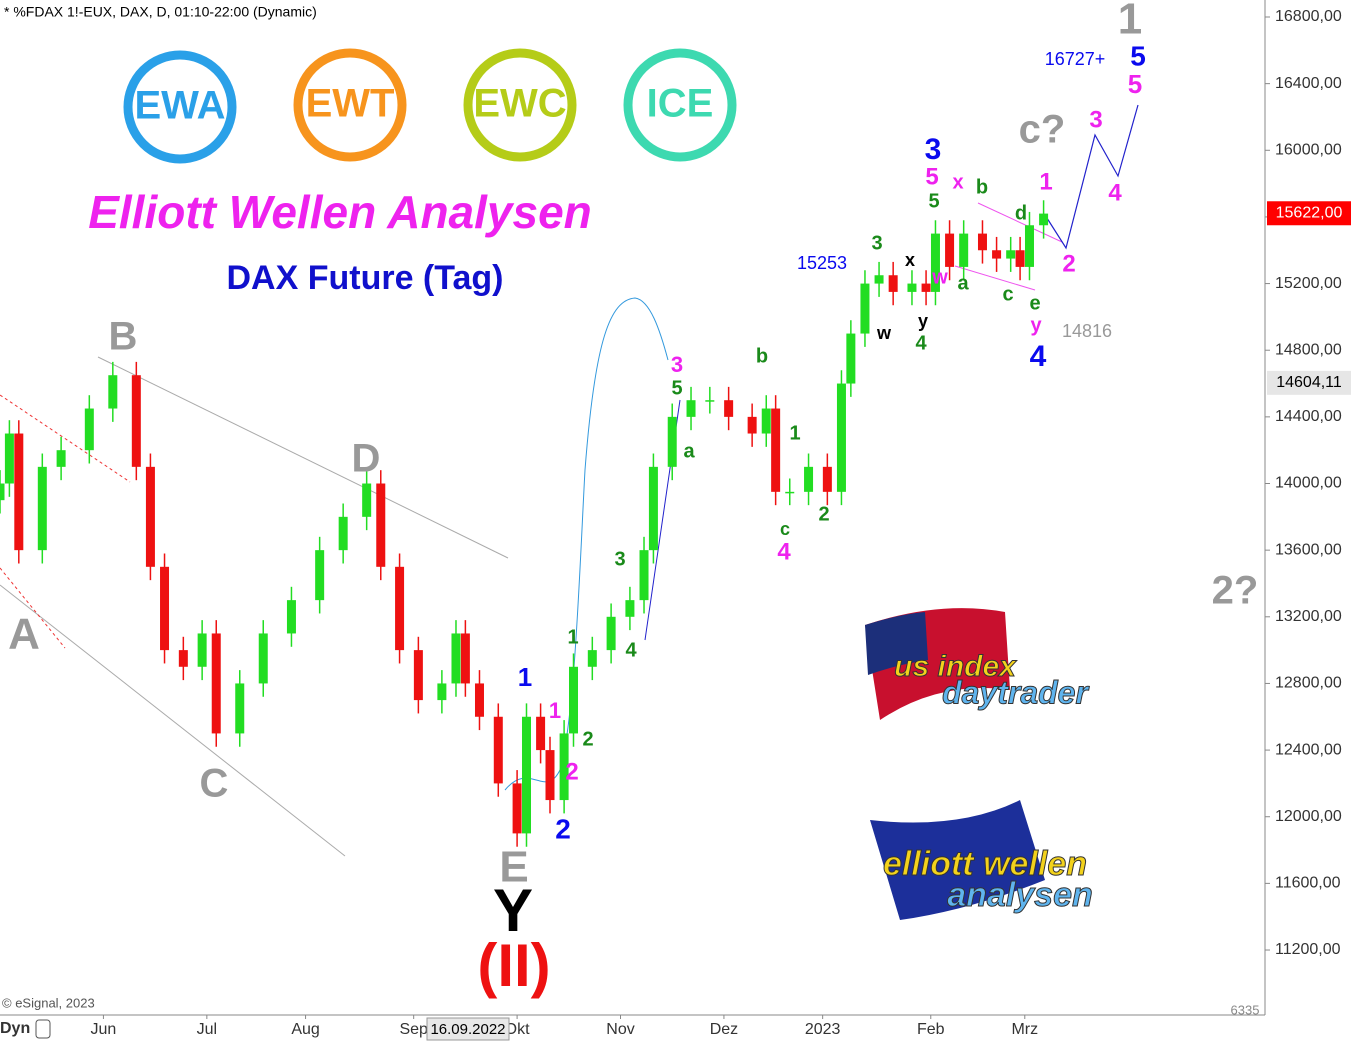 The width and height of the screenshot is (1351, 1041). What do you see at coordinates (822, 263) in the screenshot?
I see `wave-label: 15253` at bounding box center [822, 263].